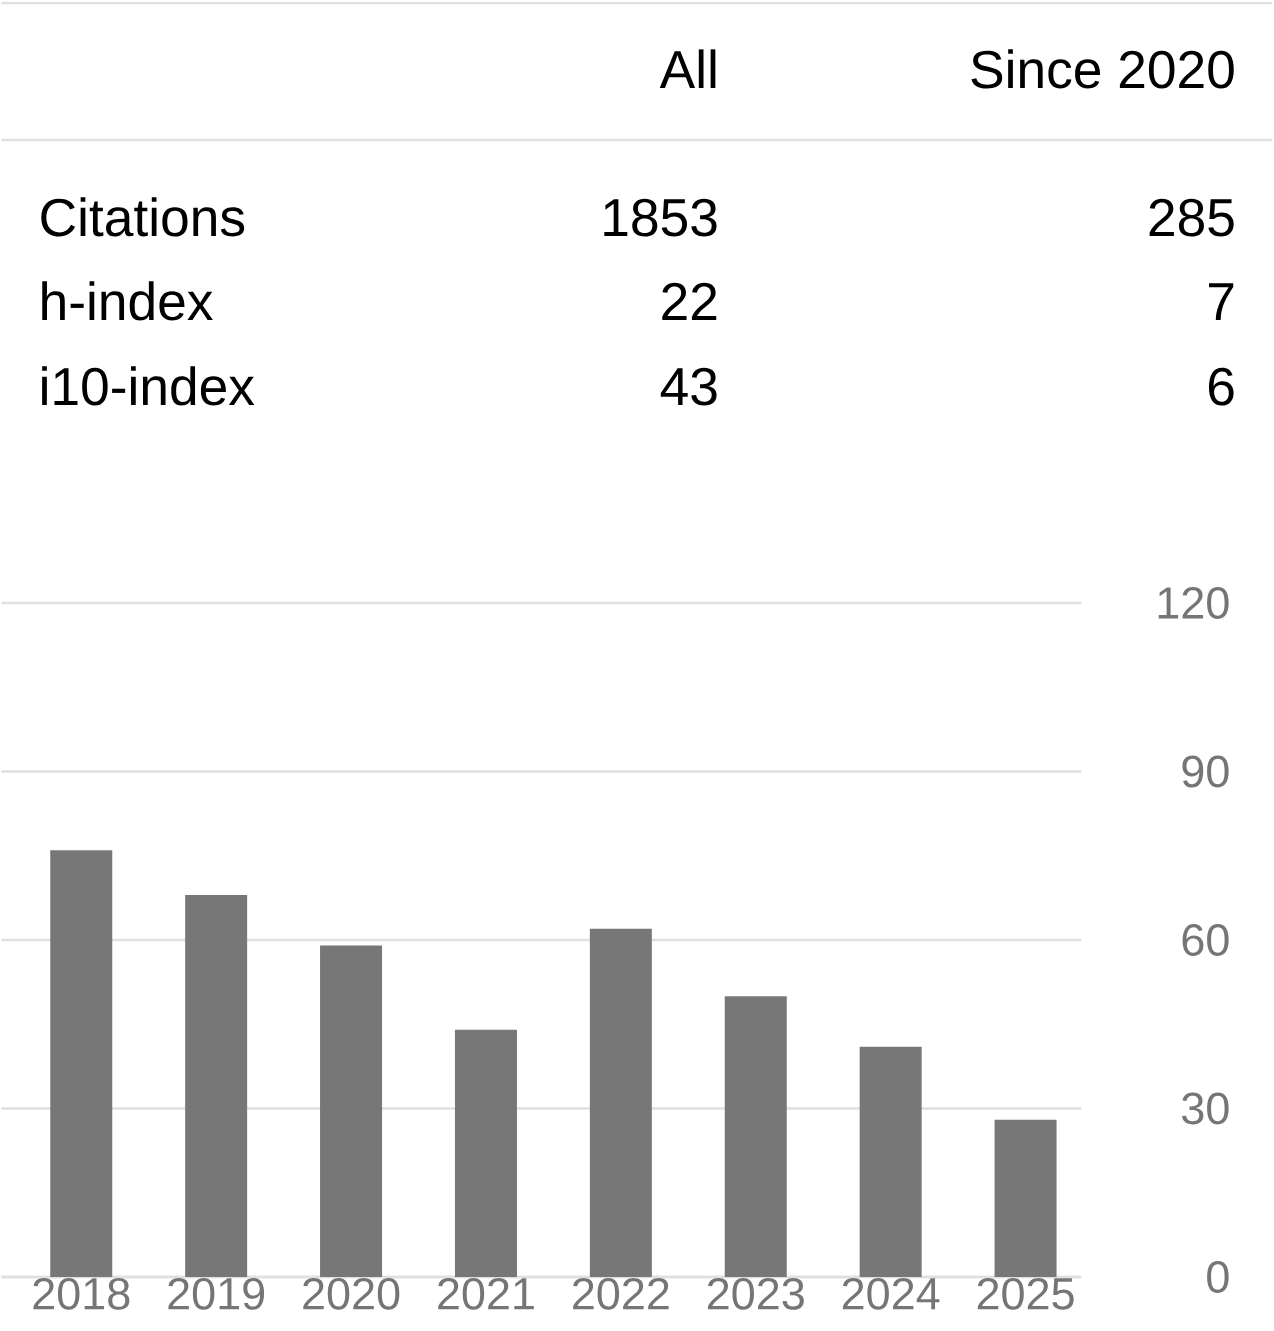 Image resolution: width=1274 pixels, height=1331 pixels. I want to click on text: 6, so click(1221, 386).